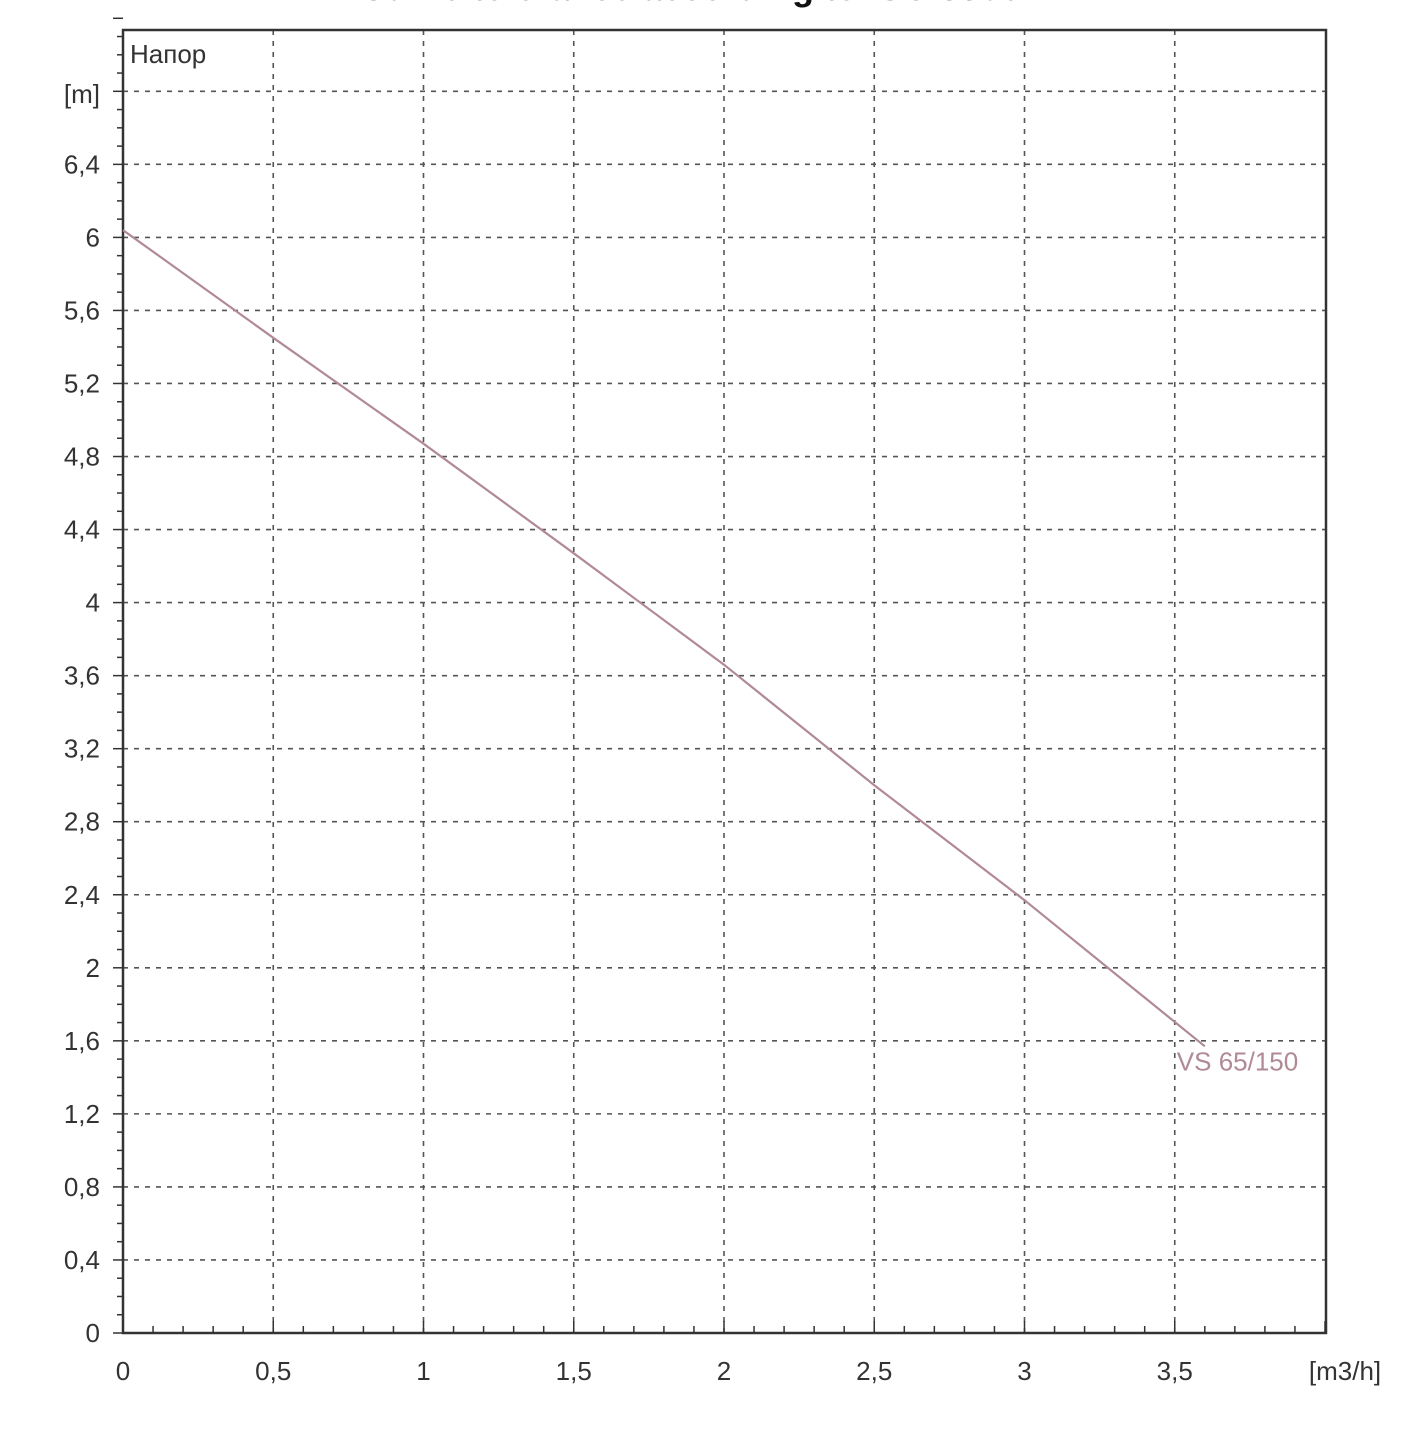 This screenshot has width=1425, height=1430. I want to click on y-tick-label: 2,4, so click(82, 895).